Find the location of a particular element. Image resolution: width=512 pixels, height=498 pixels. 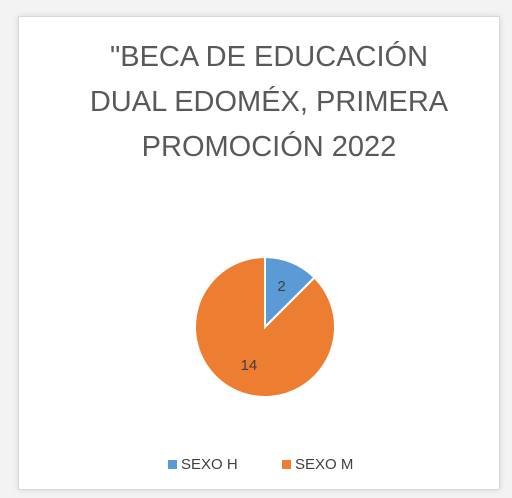

pie-slice is located at coordinates (265, 326).